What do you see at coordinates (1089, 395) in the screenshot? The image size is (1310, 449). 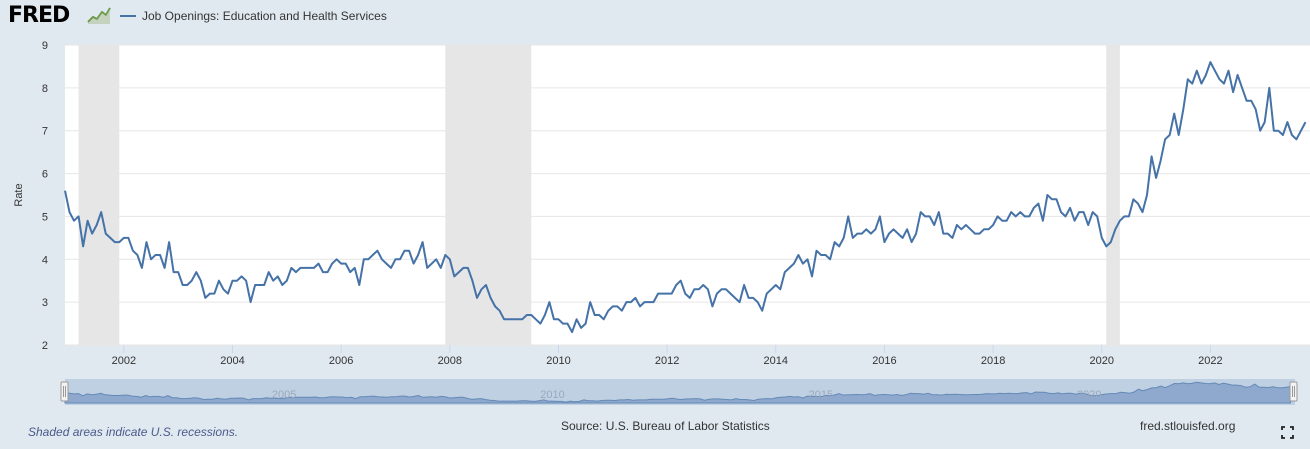 I see `navigator-label-2020: 2020` at bounding box center [1089, 395].